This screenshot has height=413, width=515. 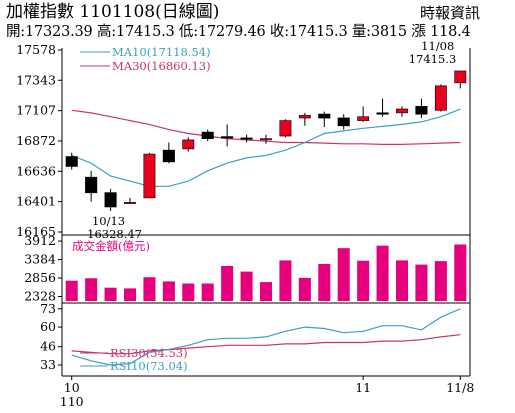 I want to click on ma10-legend-label: MA10(17118.54), so click(x=161, y=52).